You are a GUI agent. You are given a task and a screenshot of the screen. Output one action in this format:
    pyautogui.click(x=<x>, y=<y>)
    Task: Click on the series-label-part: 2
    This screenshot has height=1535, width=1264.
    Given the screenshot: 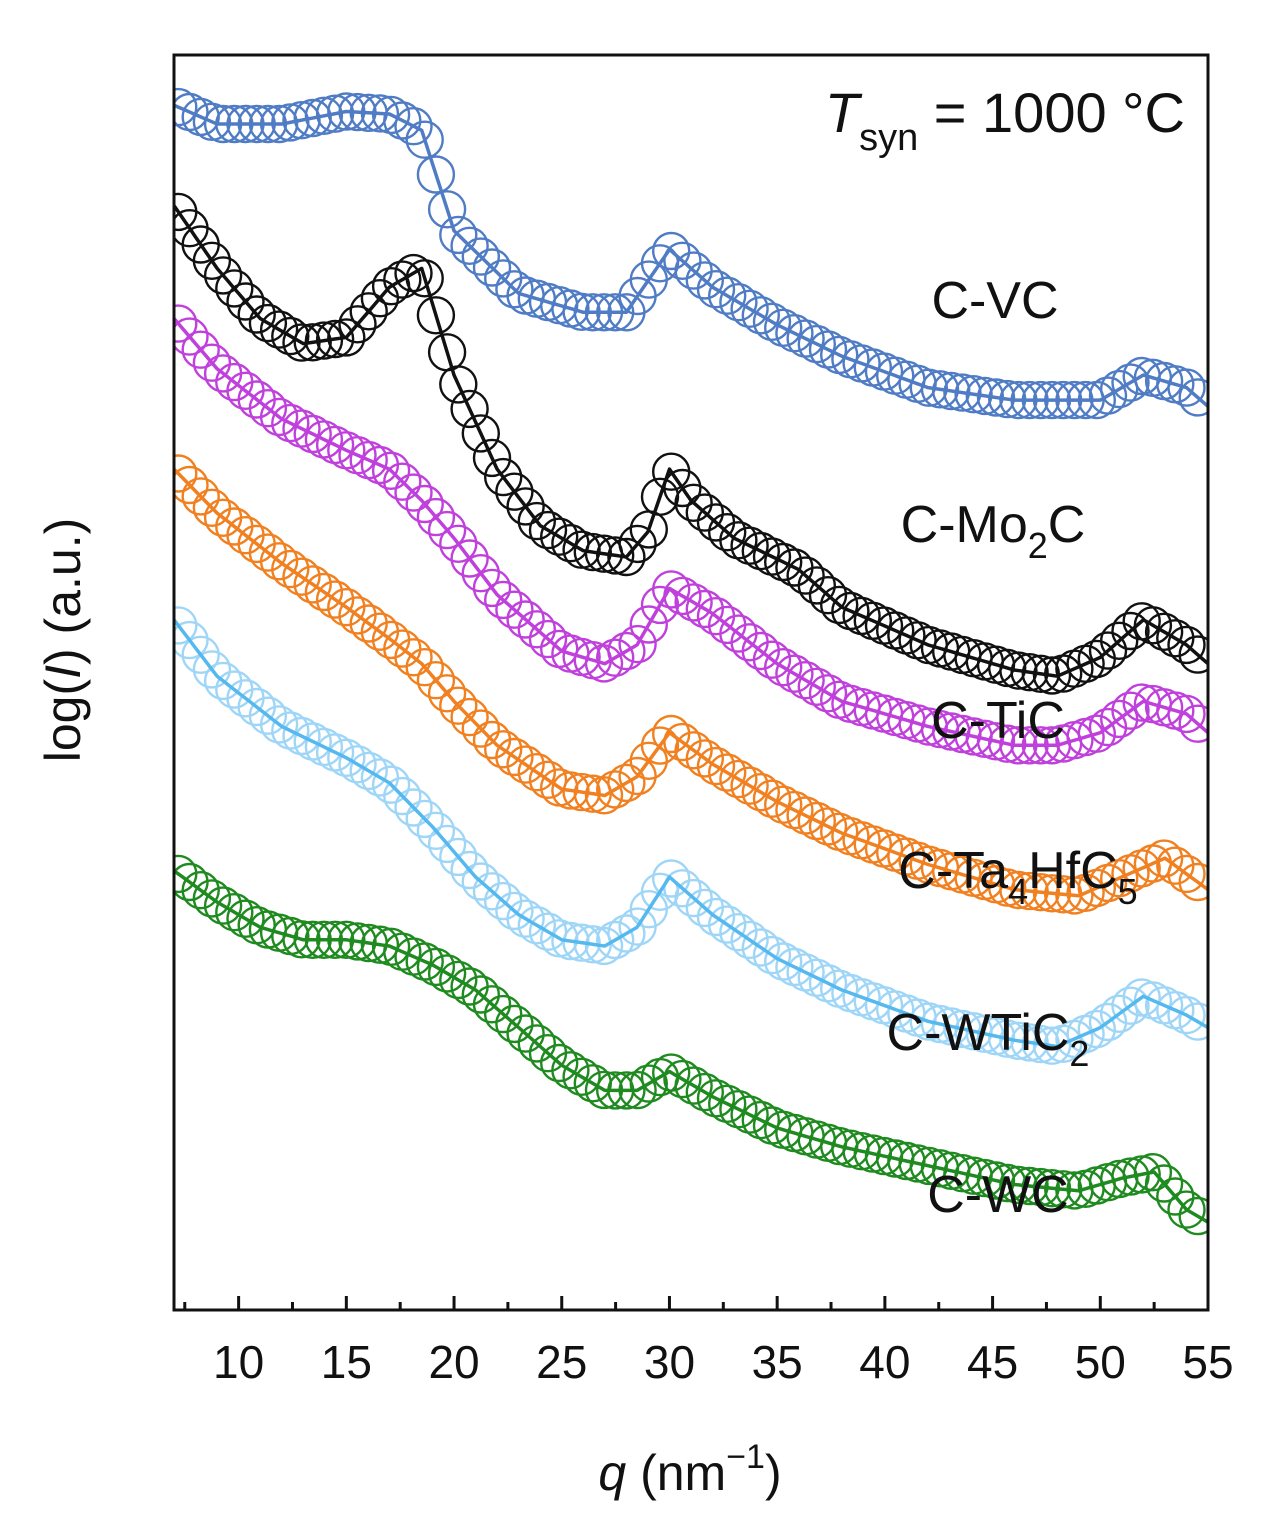 What is the action you would take?
    pyautogui.click(x=1038, y=545)
    